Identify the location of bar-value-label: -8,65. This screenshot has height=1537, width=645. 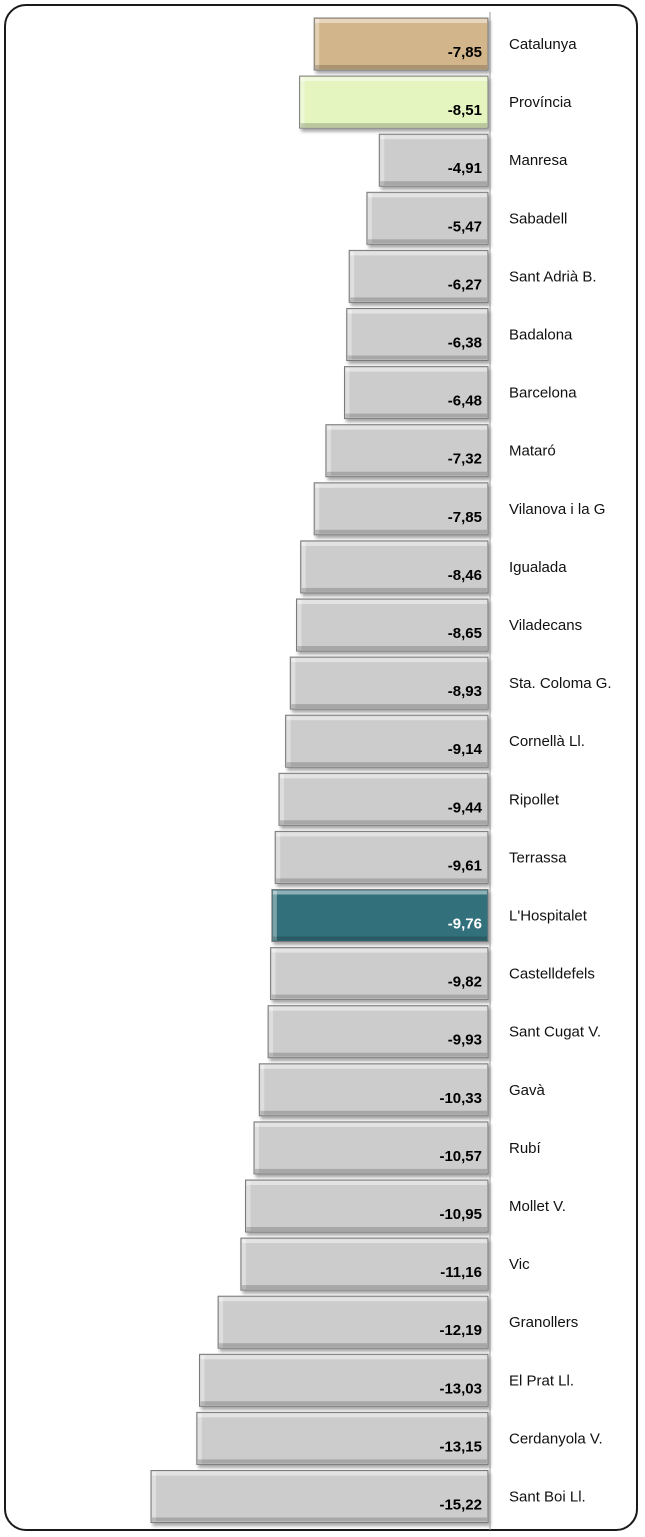
(465, 633).